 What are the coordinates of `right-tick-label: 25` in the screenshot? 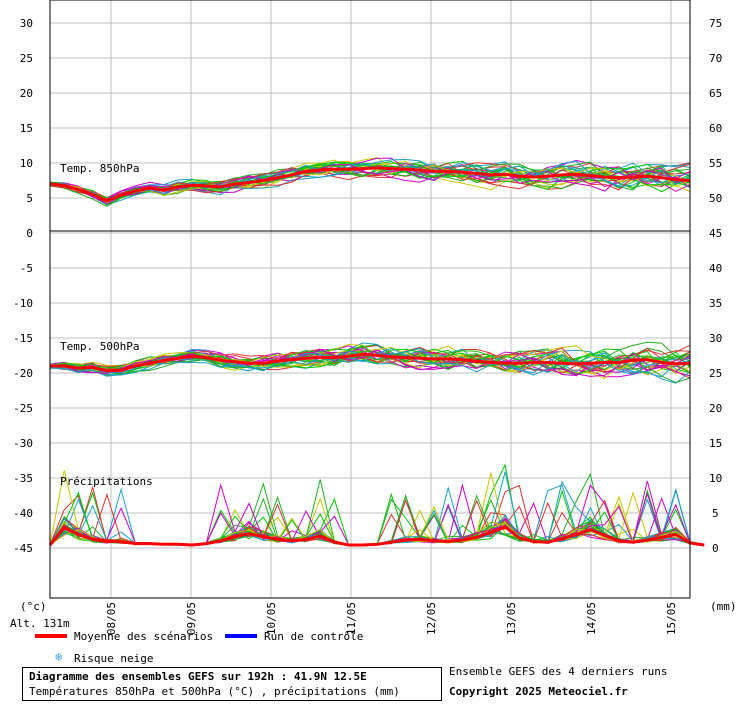 It's located at (715, 373).